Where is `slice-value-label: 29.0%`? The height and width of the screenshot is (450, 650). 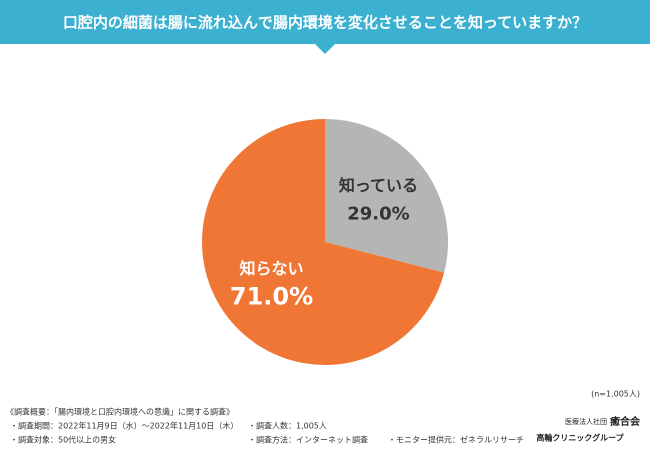 slice-value-label: 29.0% is located at coordinates (378, 214).